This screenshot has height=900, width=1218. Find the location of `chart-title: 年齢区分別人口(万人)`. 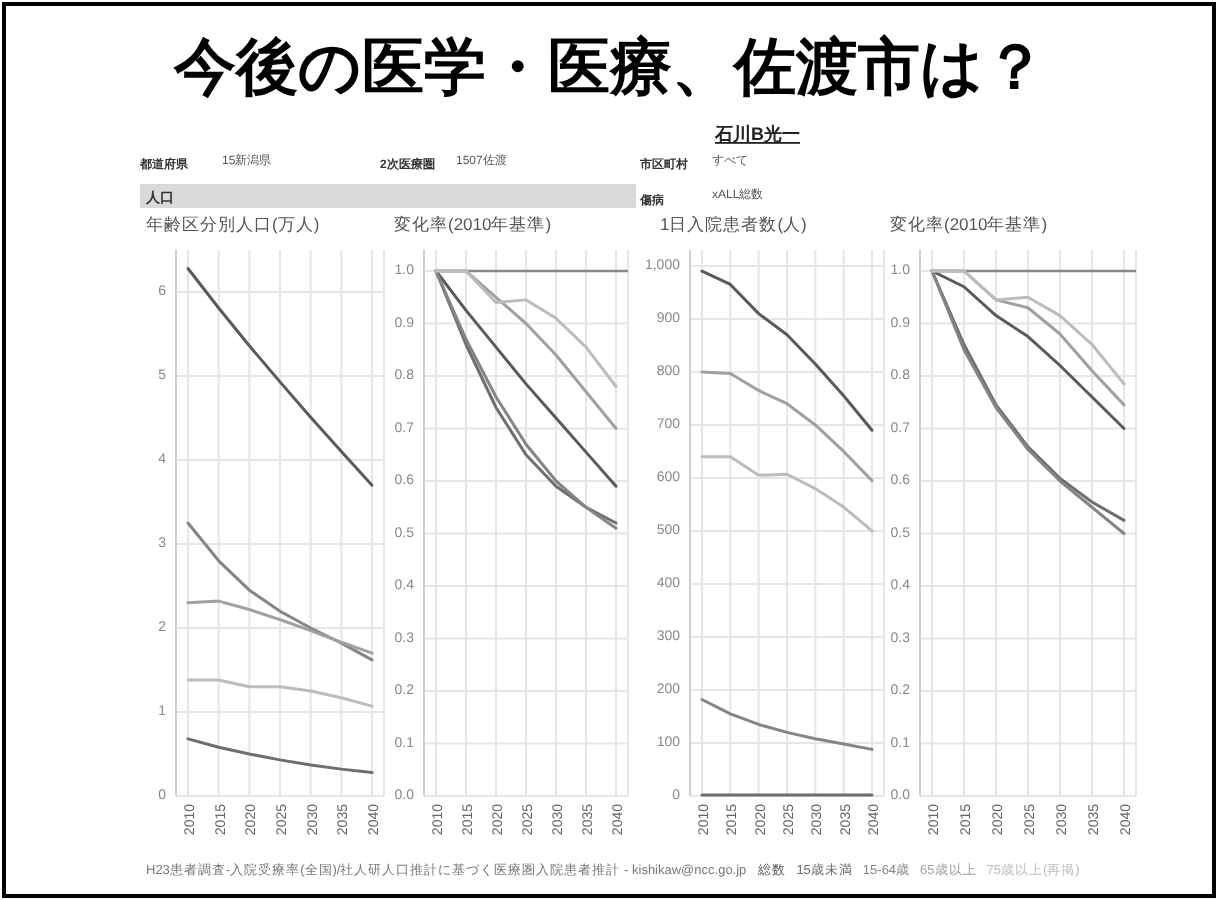

chart-title: 年齢区分別人口(万人) is located at coordinates (233, 224).